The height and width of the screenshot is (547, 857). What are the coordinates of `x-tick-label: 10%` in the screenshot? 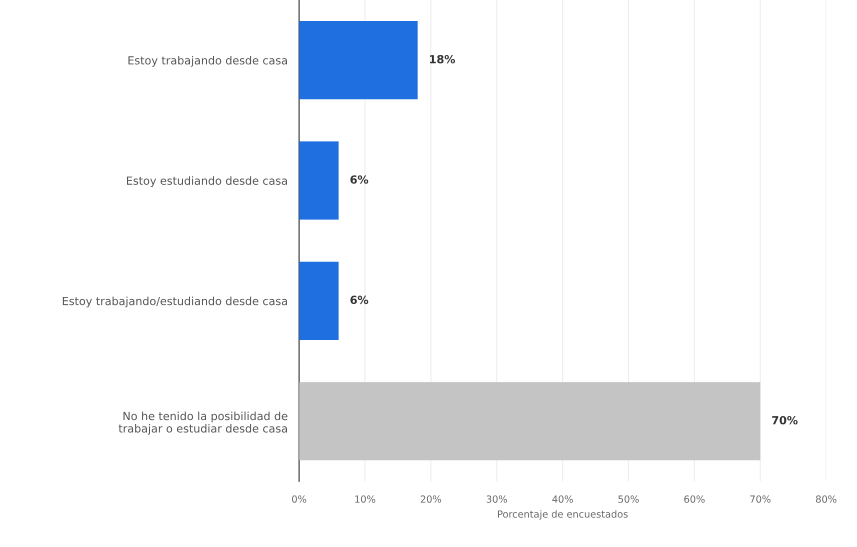 It's located at (365, 499).